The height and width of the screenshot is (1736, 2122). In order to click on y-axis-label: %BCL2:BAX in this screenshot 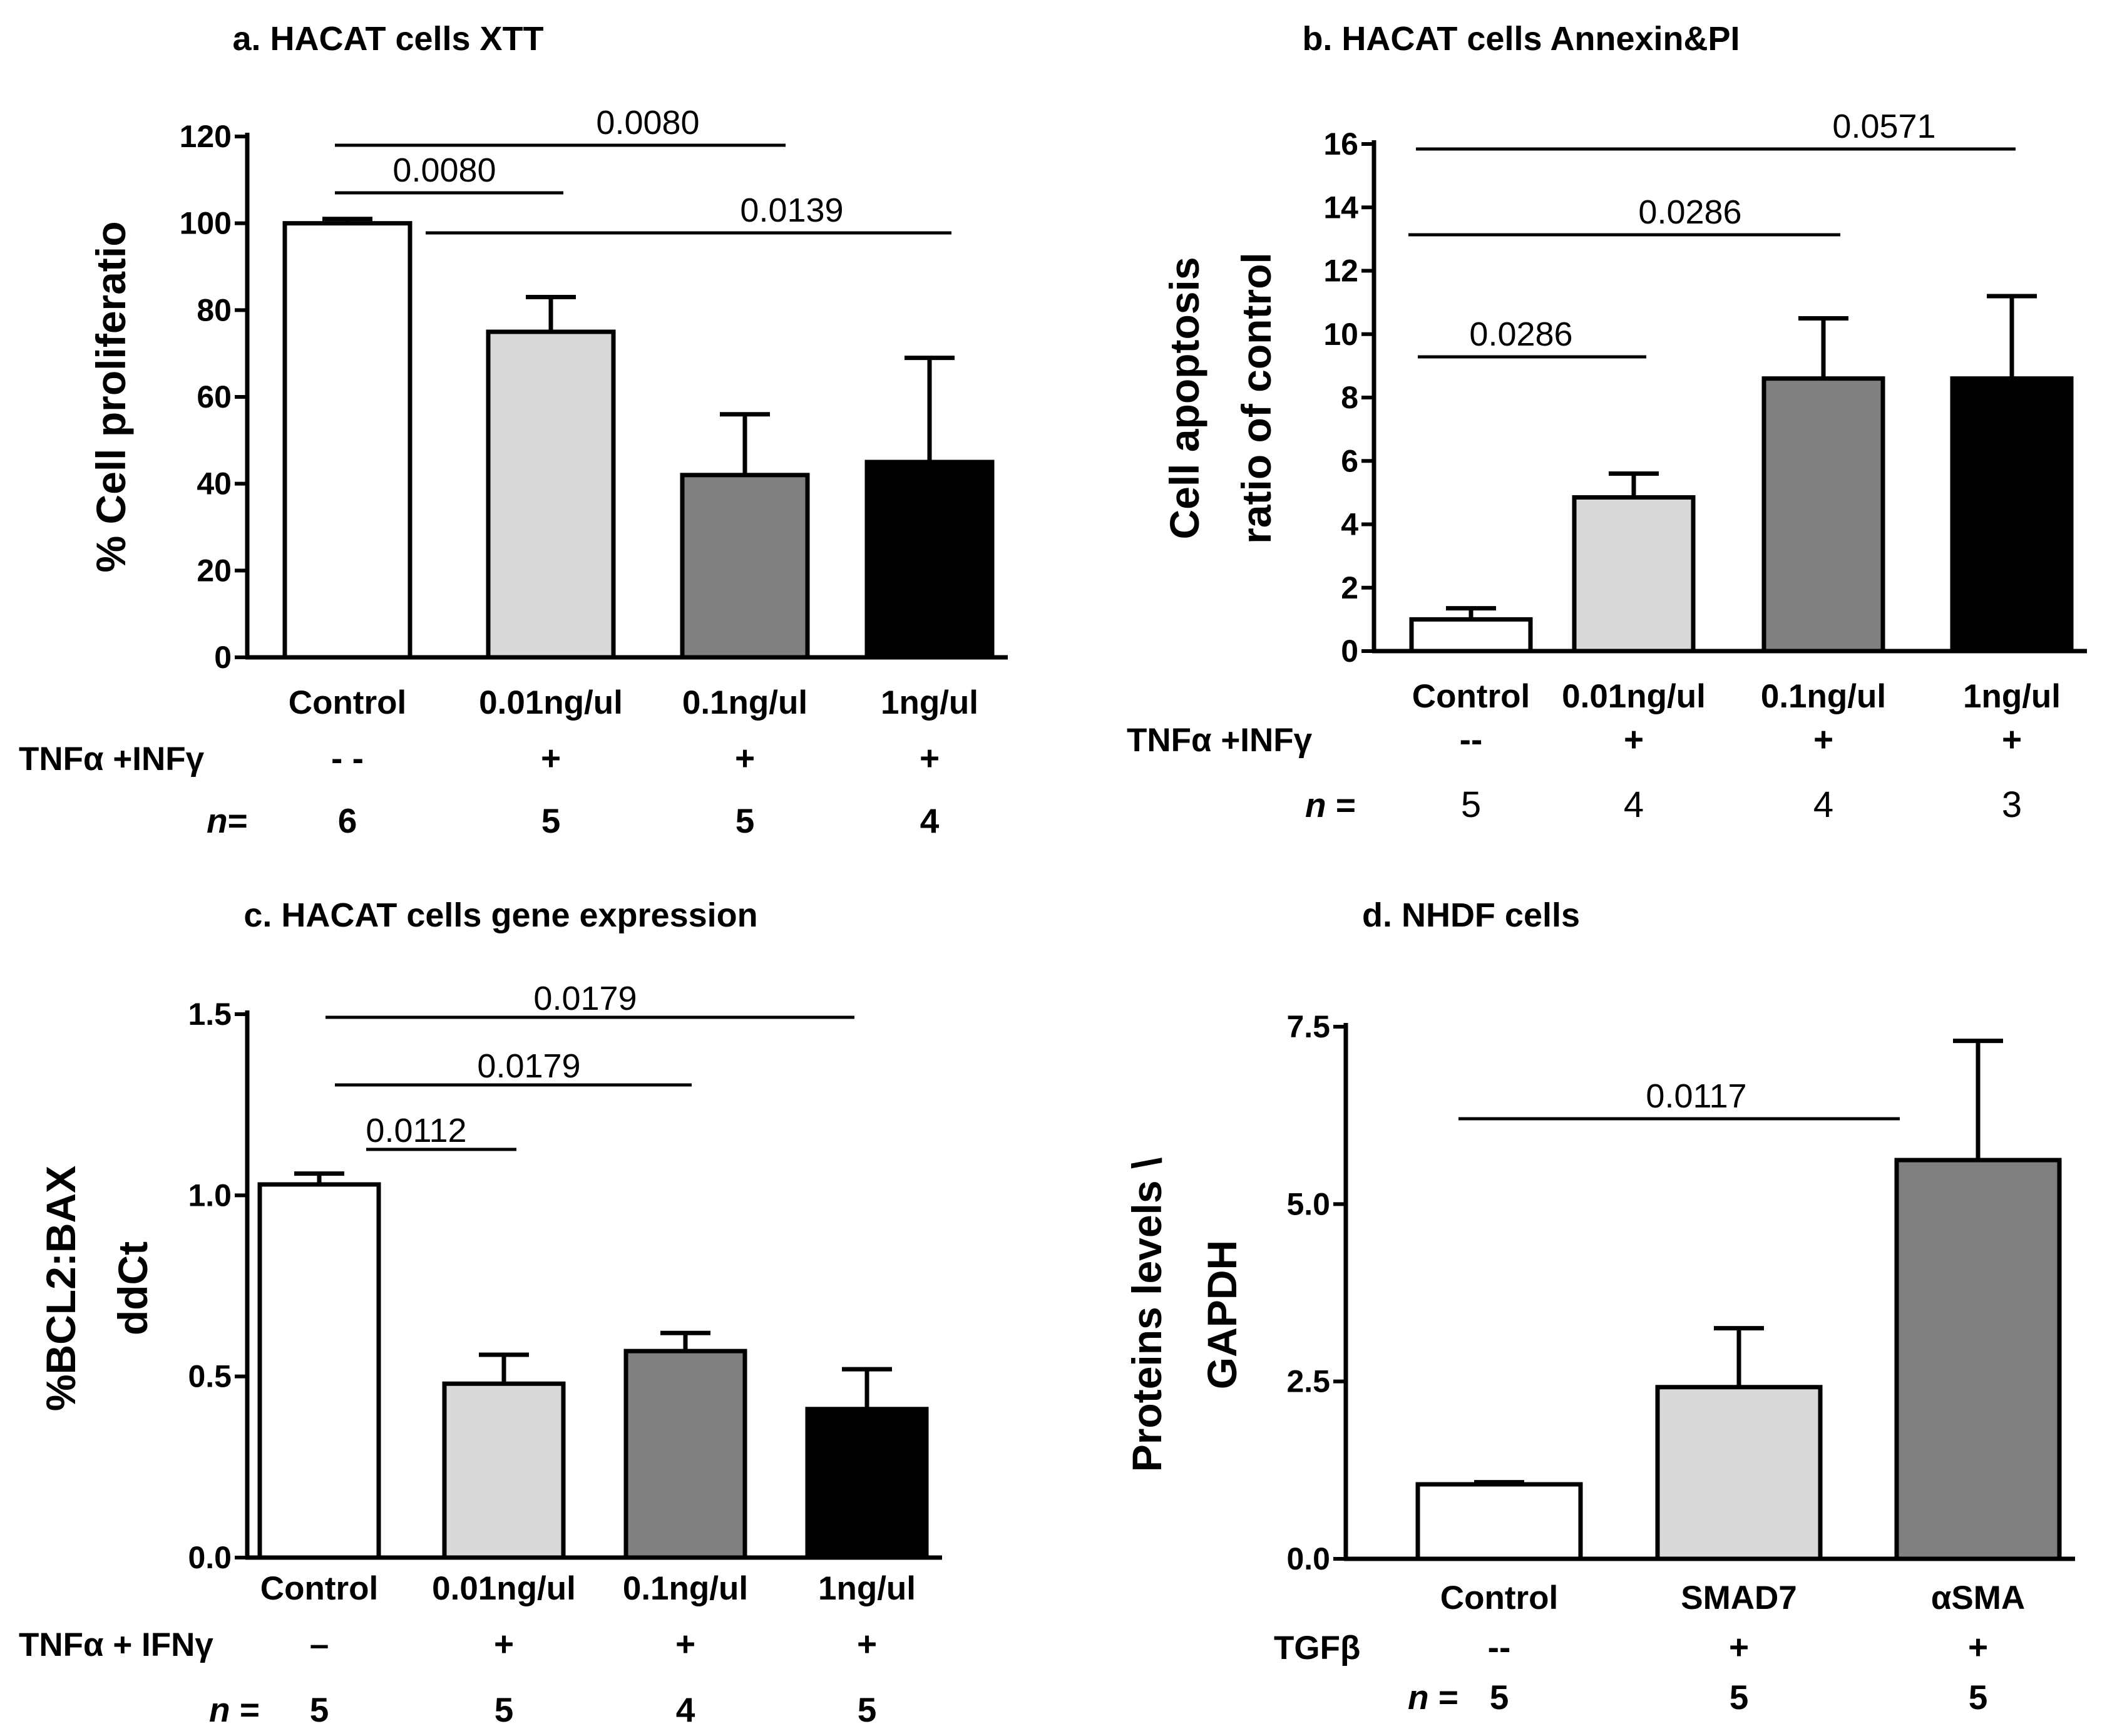, I will do `click(61, 1288)`.